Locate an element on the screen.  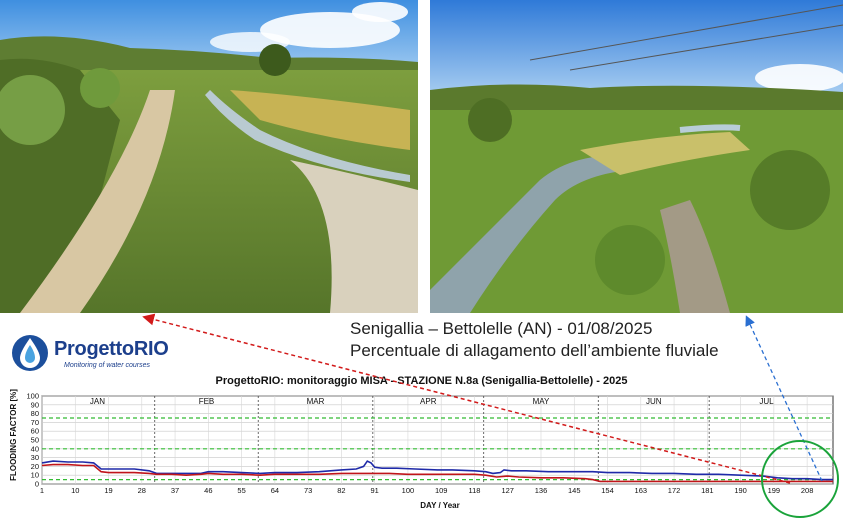
y-tick-label: 80 is located at coordinates (35, 413).